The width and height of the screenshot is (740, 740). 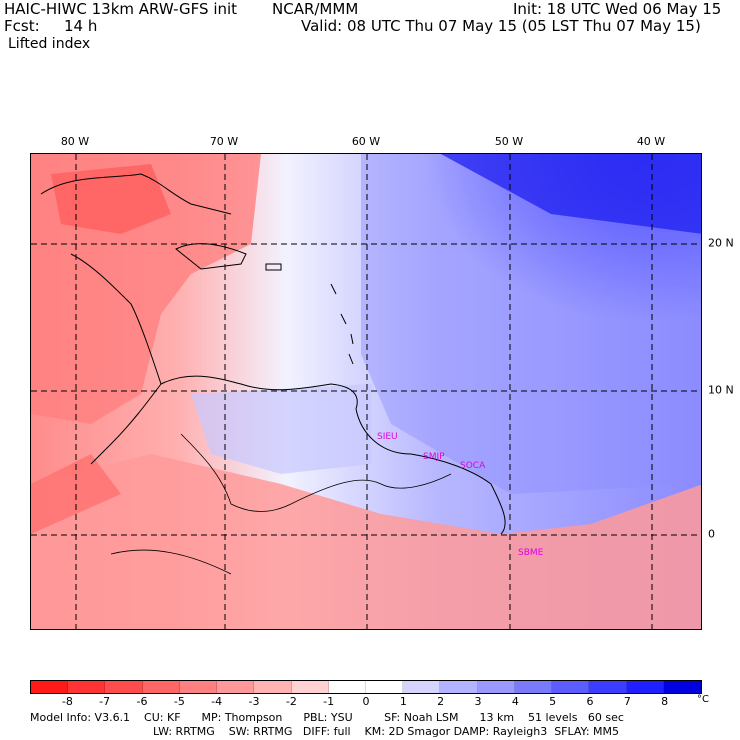 What do you see at coordinates (315, 9) in the screenshot?
I see `org-label: NCAR/MMM` at bounding box center [315, 9].